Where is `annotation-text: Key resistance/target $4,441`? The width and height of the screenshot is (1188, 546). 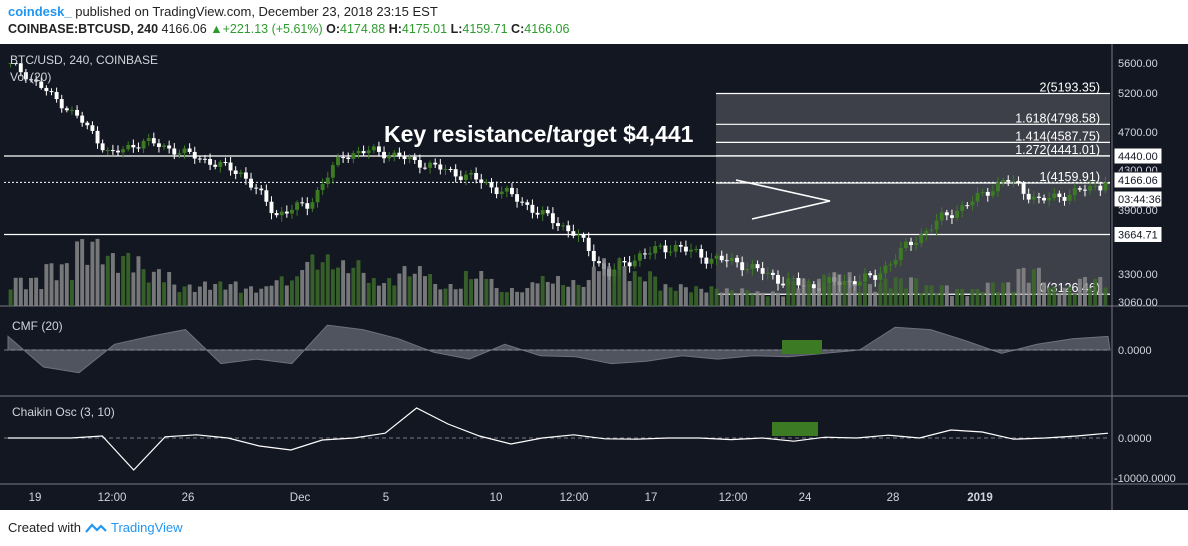 annotation-text: Key resistance/target $4,441 is located at coordinates (539, 134).